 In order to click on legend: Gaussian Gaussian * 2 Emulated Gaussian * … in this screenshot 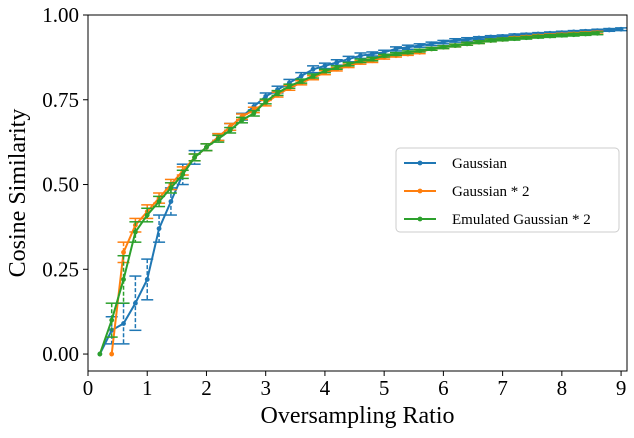, I will do `click(507, 190)`.